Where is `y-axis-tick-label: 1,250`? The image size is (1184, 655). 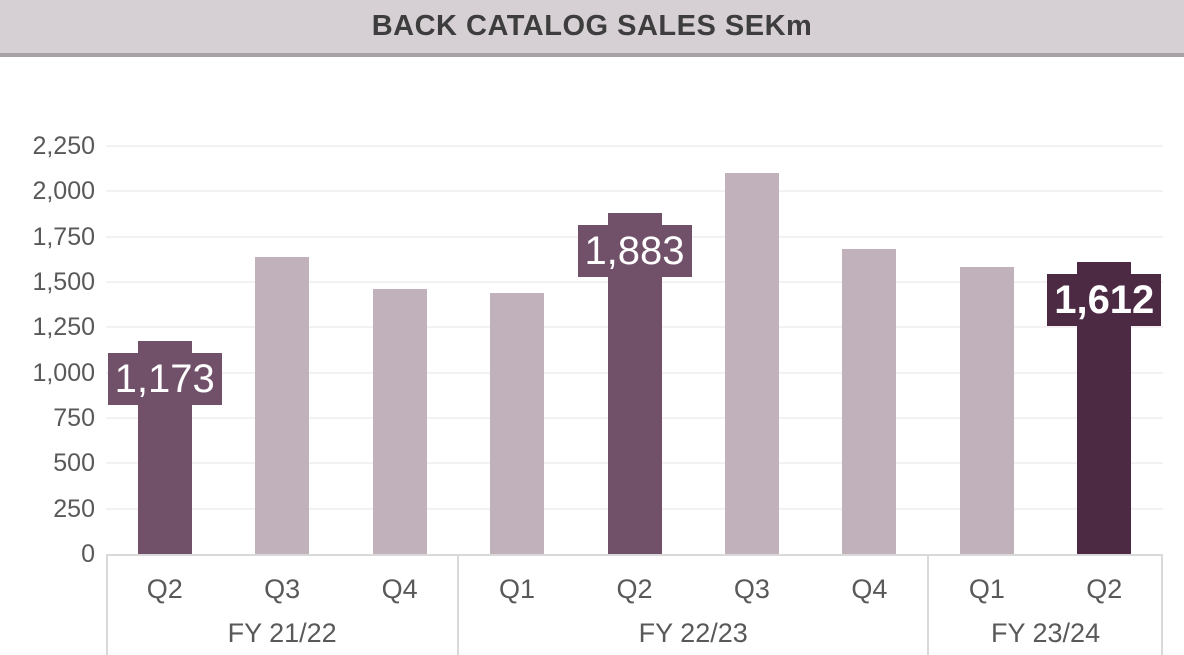
y-axis-tick-label: 1,250 is located at coordinates (63, 327).